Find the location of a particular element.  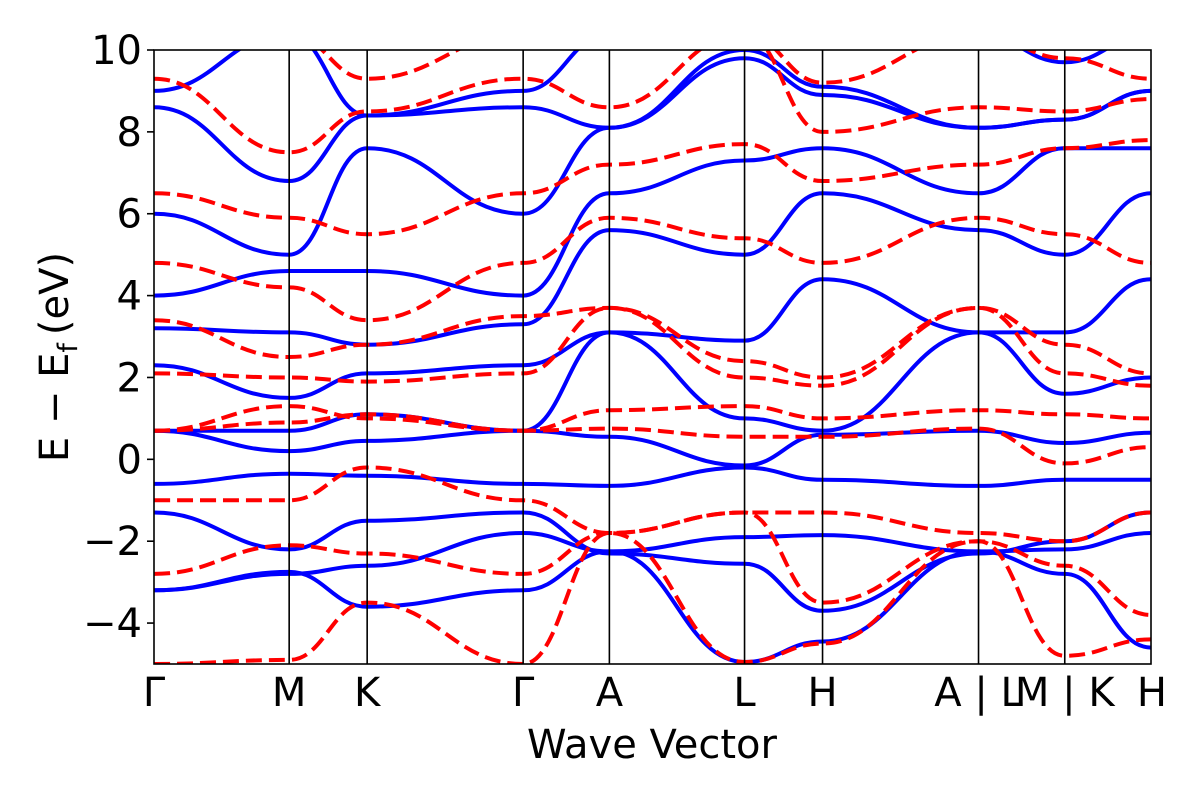

x-tick-label: K is located at coordinates (368, 693).